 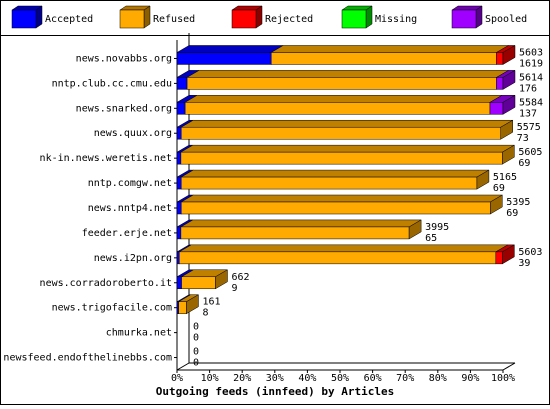 I want to click on legend-label: Refused, so click(x=174, y=19).